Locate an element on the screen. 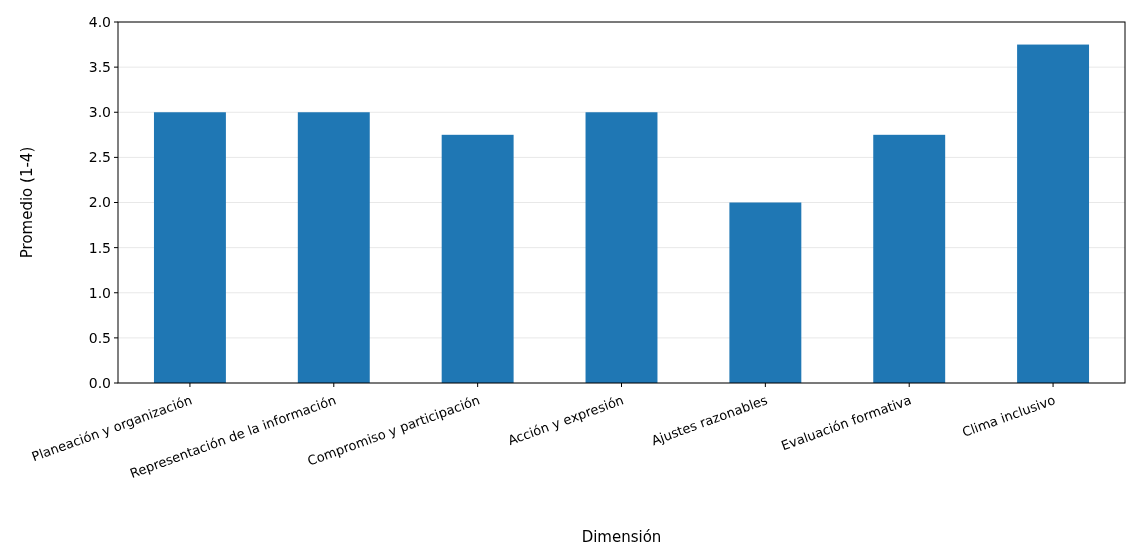 The height and width of the screenshot is (556, 1145). y-axis-title: Promedio (1-4) is located at coordinates (27, 202).